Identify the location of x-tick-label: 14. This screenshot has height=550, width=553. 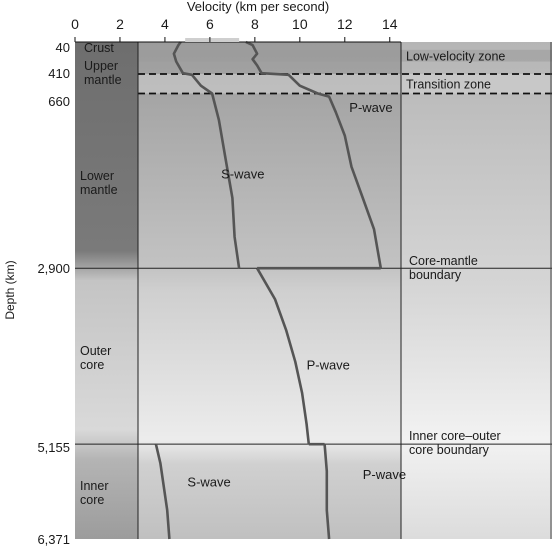
(390, 24).